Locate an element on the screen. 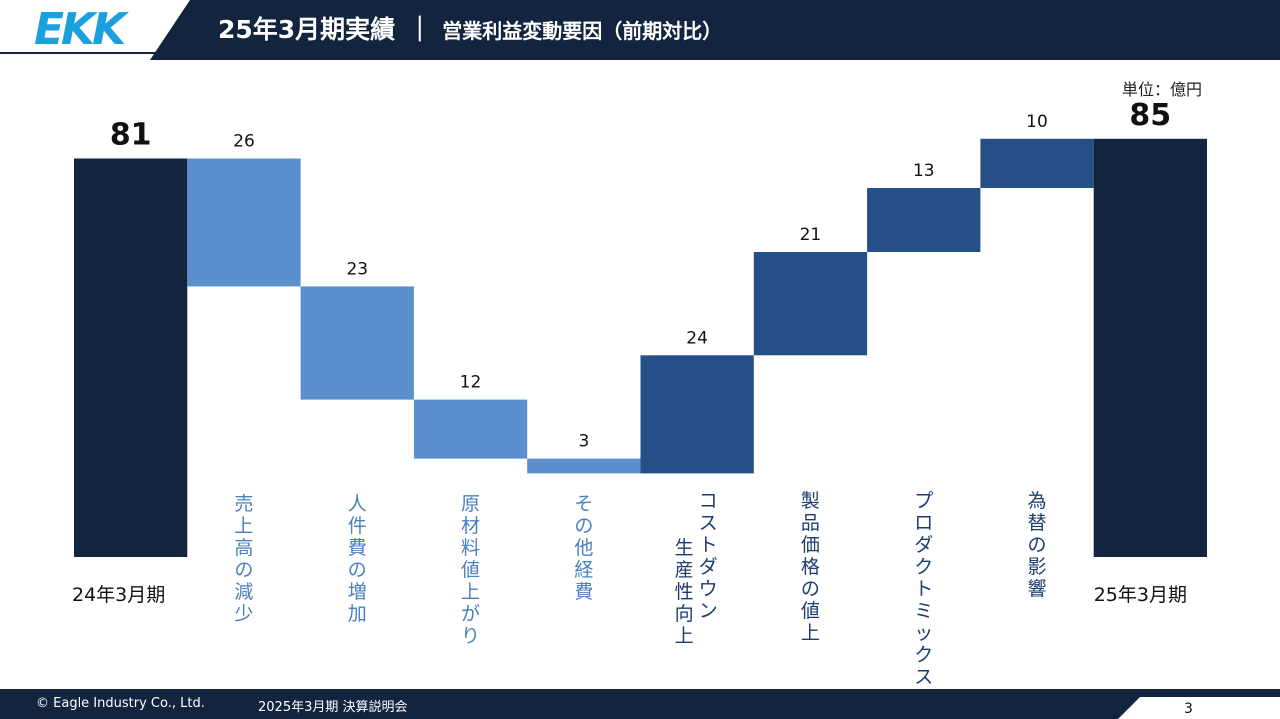 The image size is (1280, 719). event-title: 2025年3月期 決算説明会 is located at coordinates (333, 707).